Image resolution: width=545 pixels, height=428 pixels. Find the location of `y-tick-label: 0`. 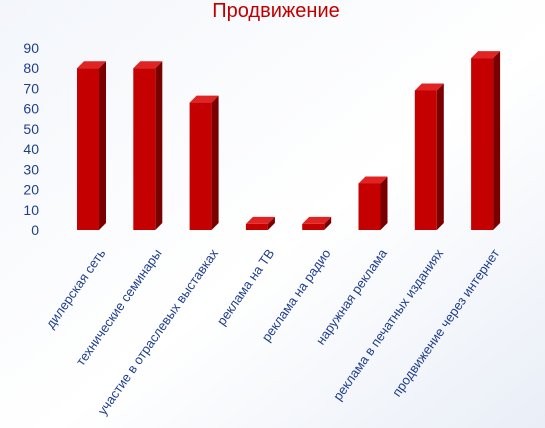

y-tick-label: 0 is located at coordinates (35, 230).